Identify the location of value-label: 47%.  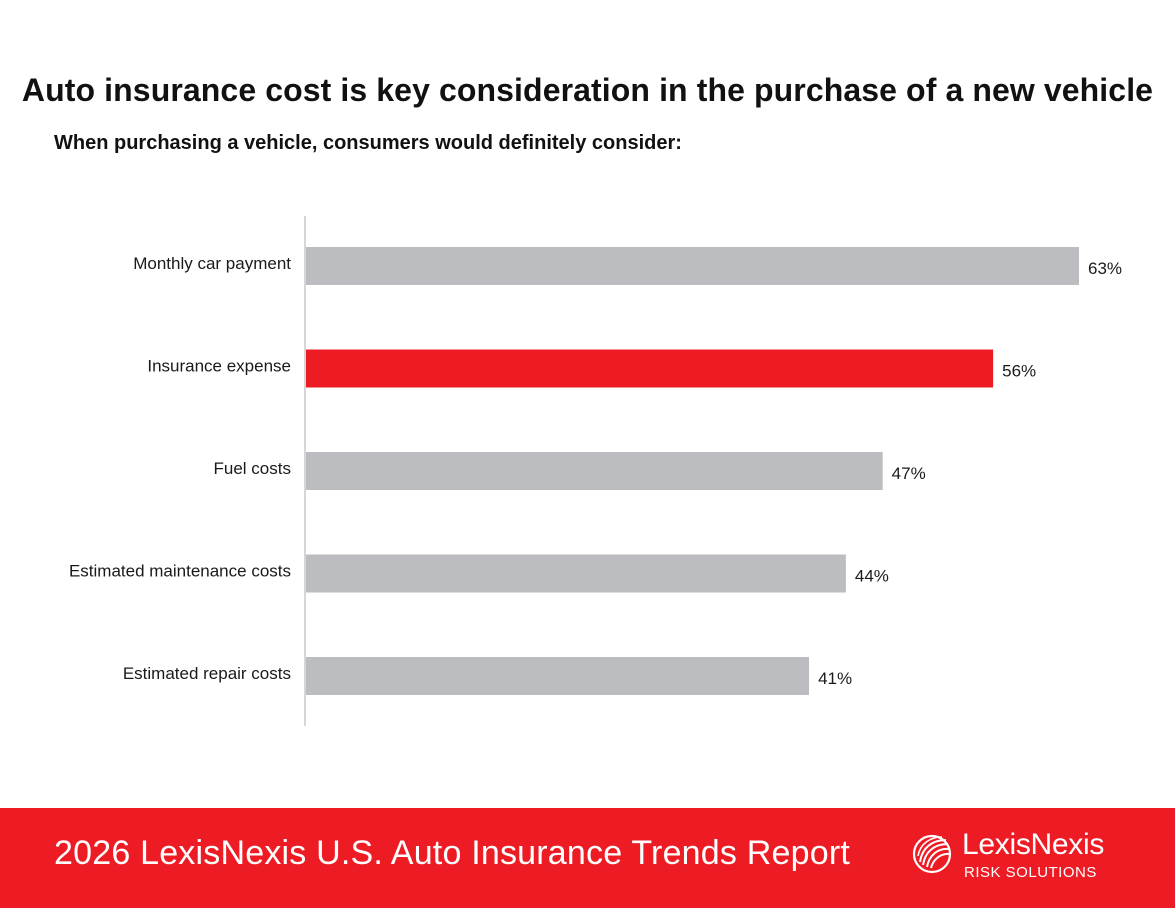
(909, 473).